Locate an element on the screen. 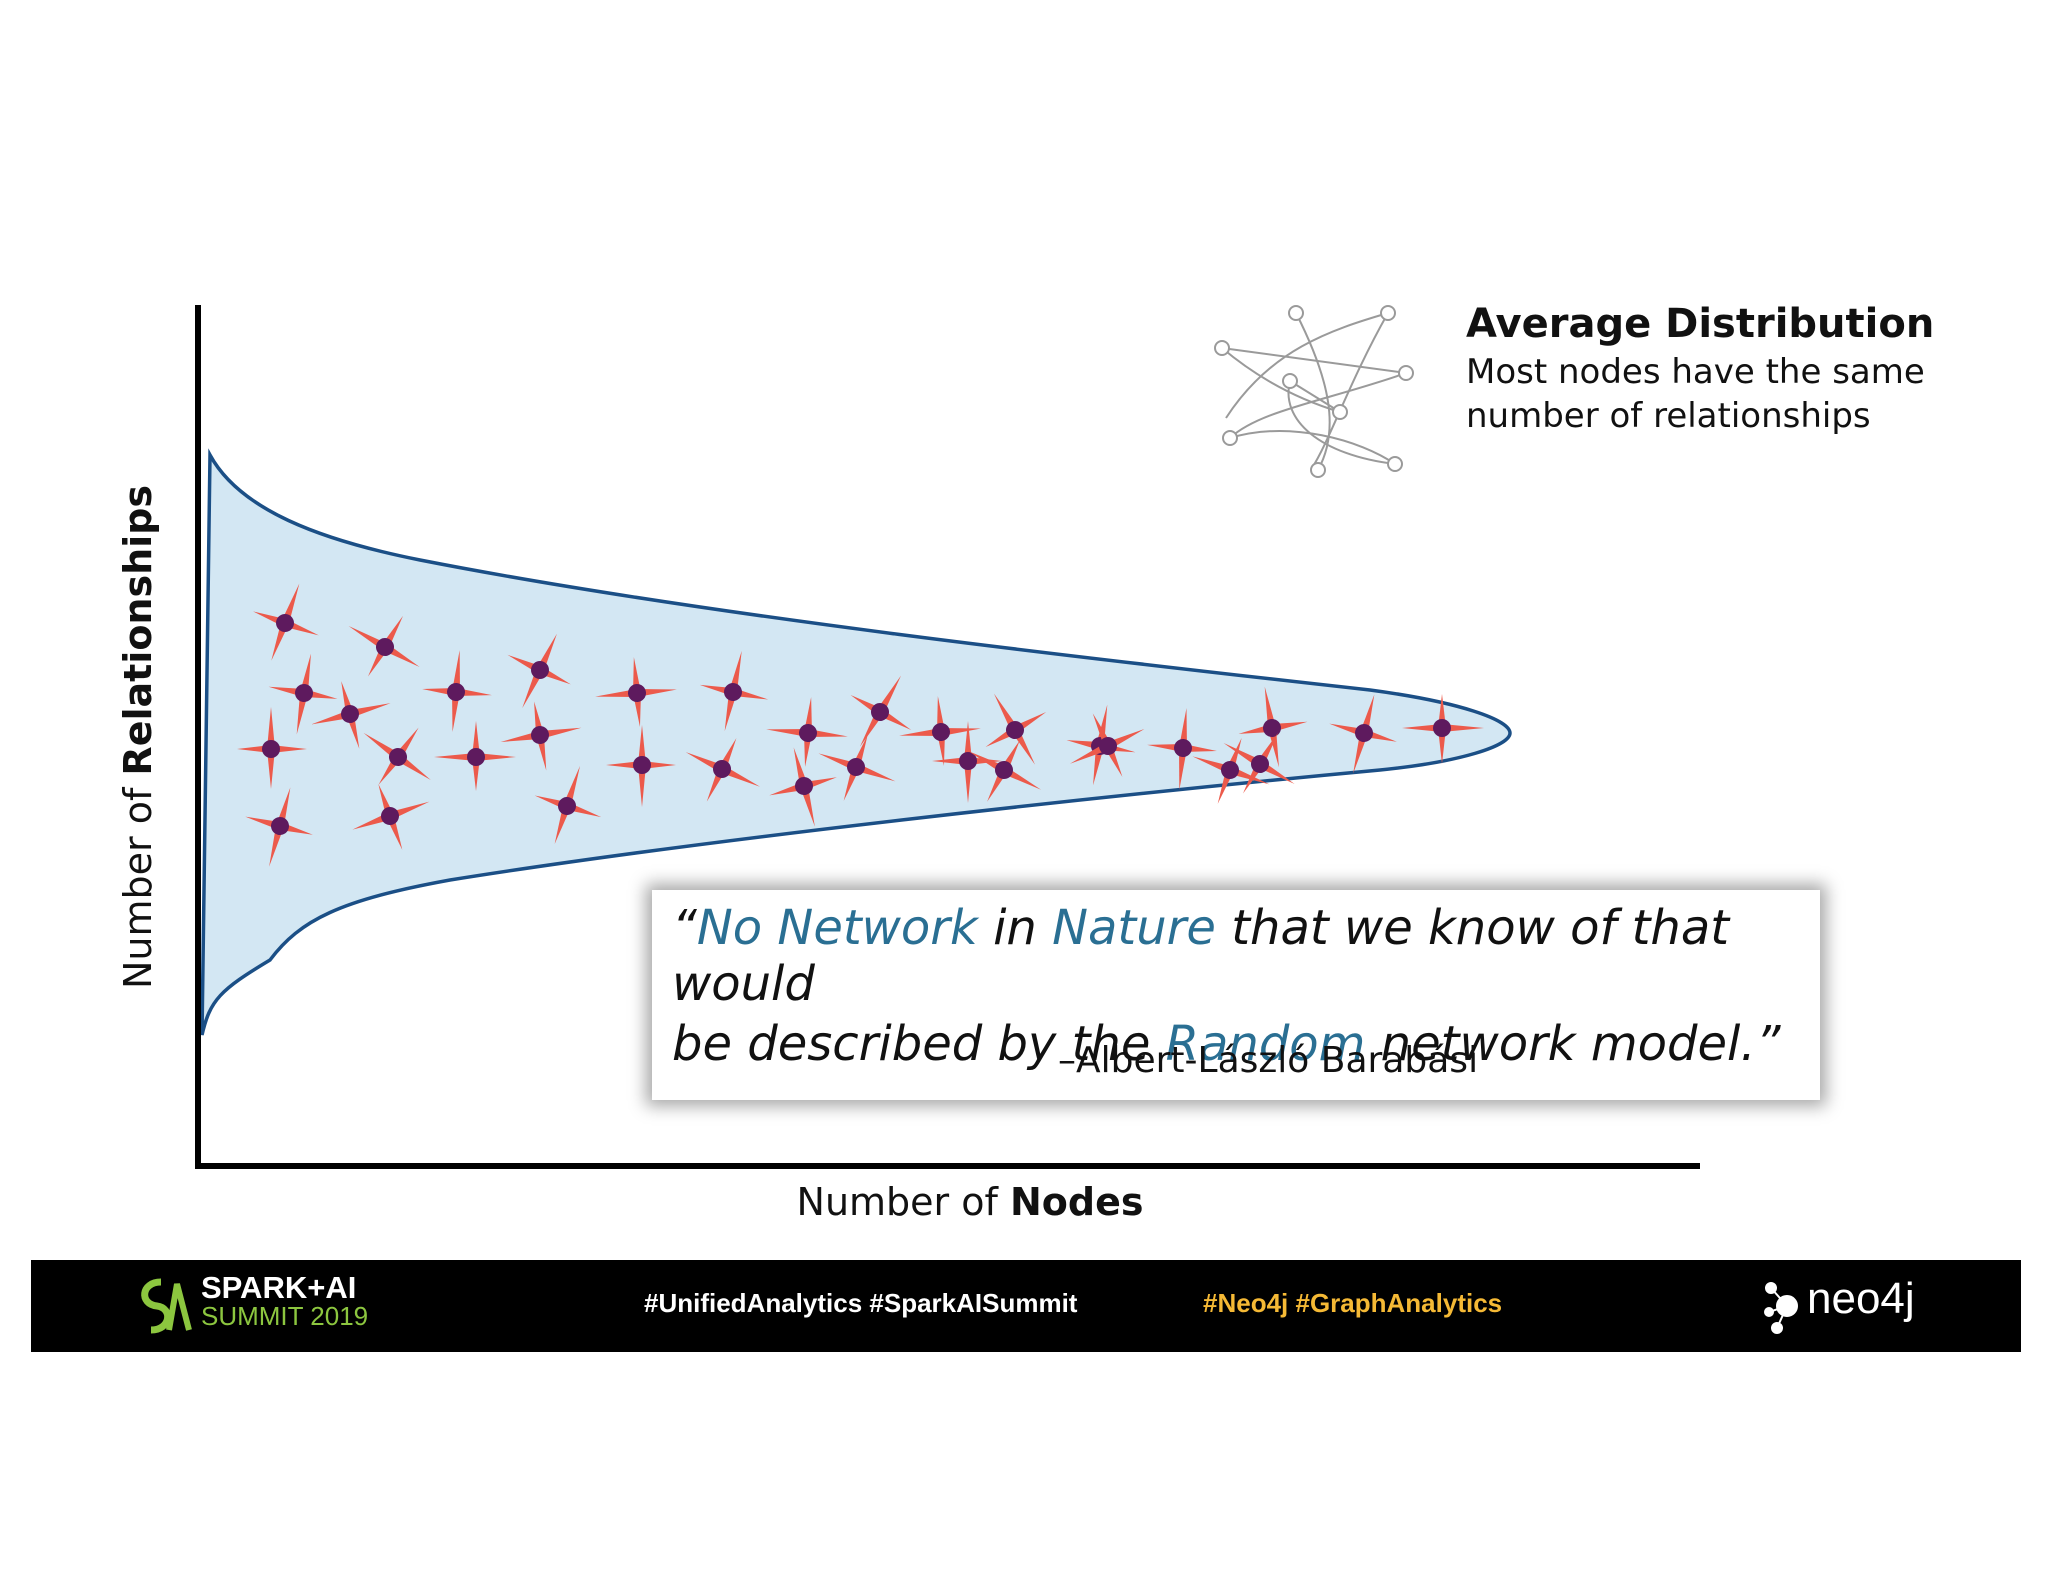  x-axis-title-prefix: Number of is located at coordinates (903, 1202).